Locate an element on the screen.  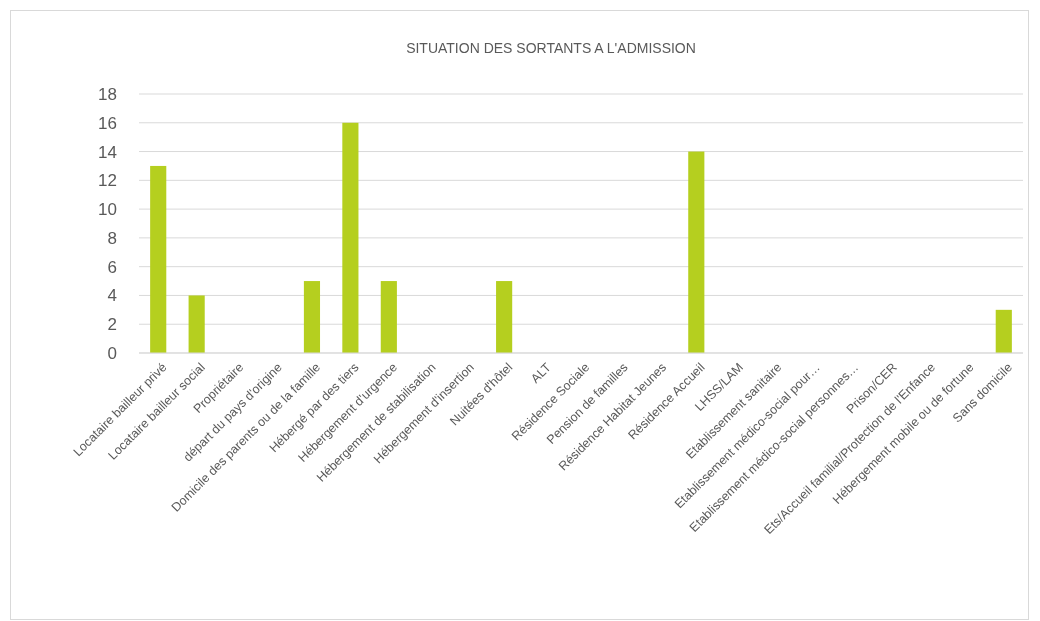
y-tick-label: 6 is located at coordinates (112, 267).